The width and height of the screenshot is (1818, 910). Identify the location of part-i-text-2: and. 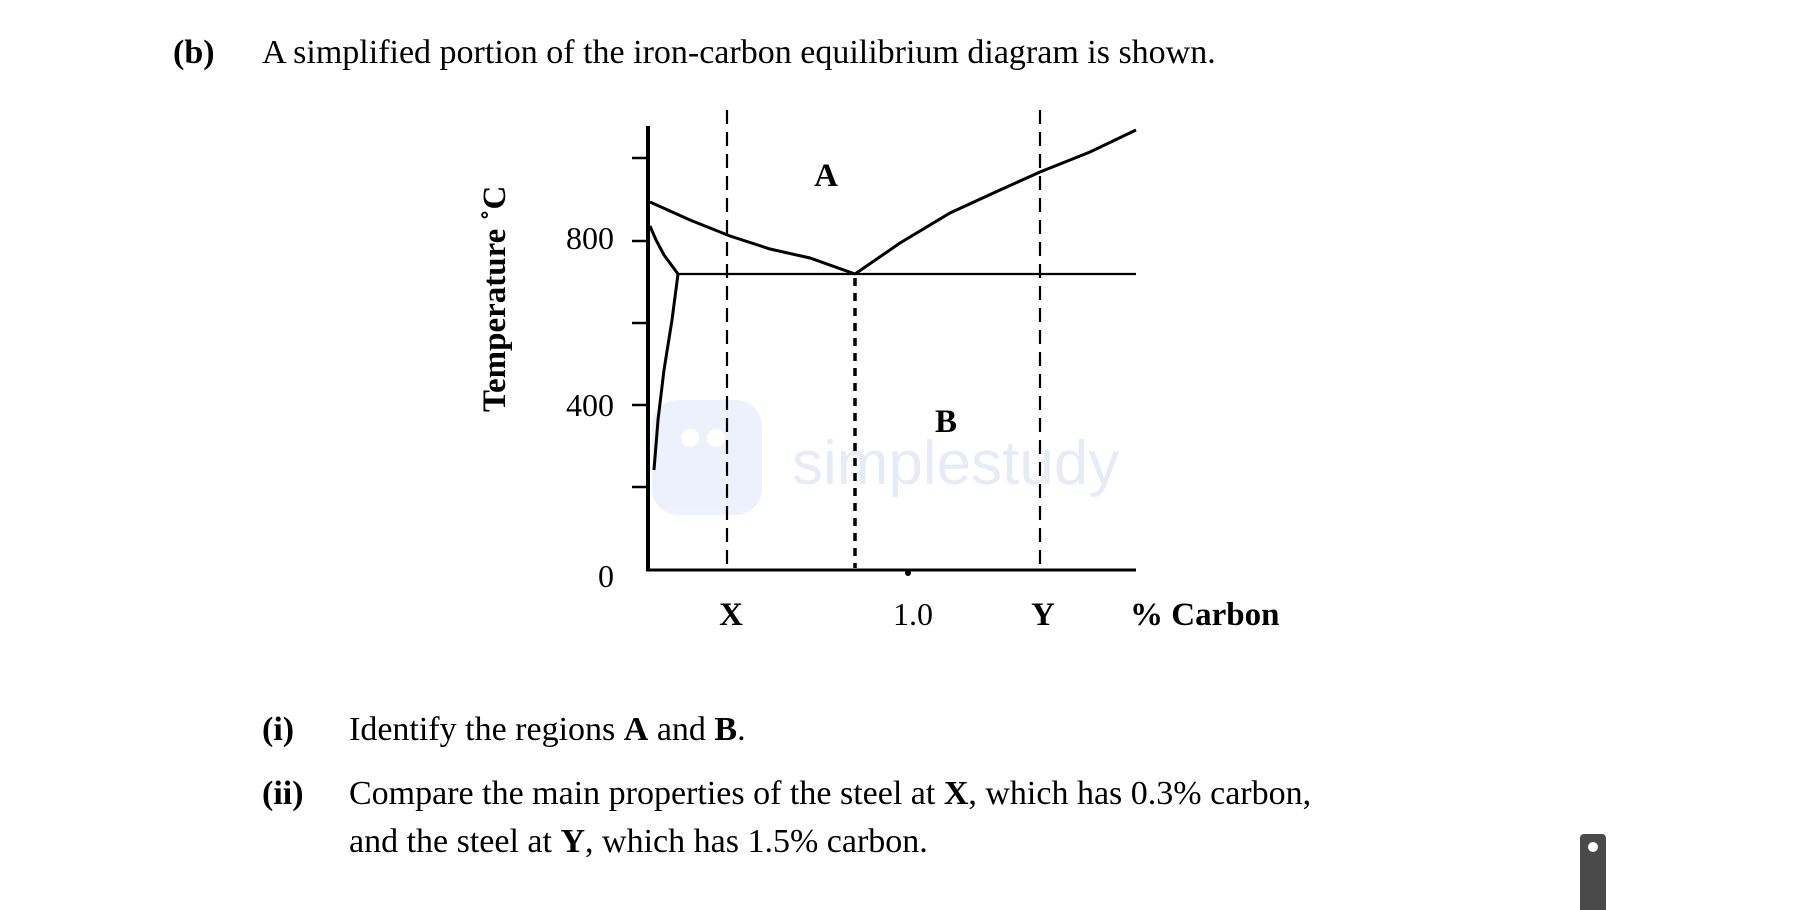
(681, 729).